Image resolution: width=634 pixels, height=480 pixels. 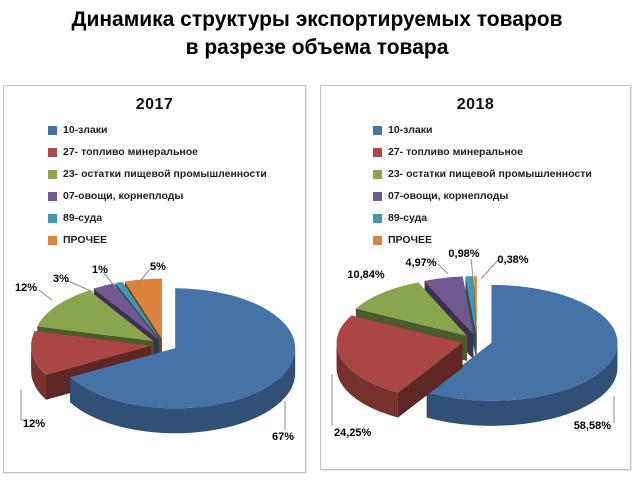 What do you see at coordinates (154, 104) in the screenshot?
I see `chart-year-2017: 2017` at bounding box center [154, 104].